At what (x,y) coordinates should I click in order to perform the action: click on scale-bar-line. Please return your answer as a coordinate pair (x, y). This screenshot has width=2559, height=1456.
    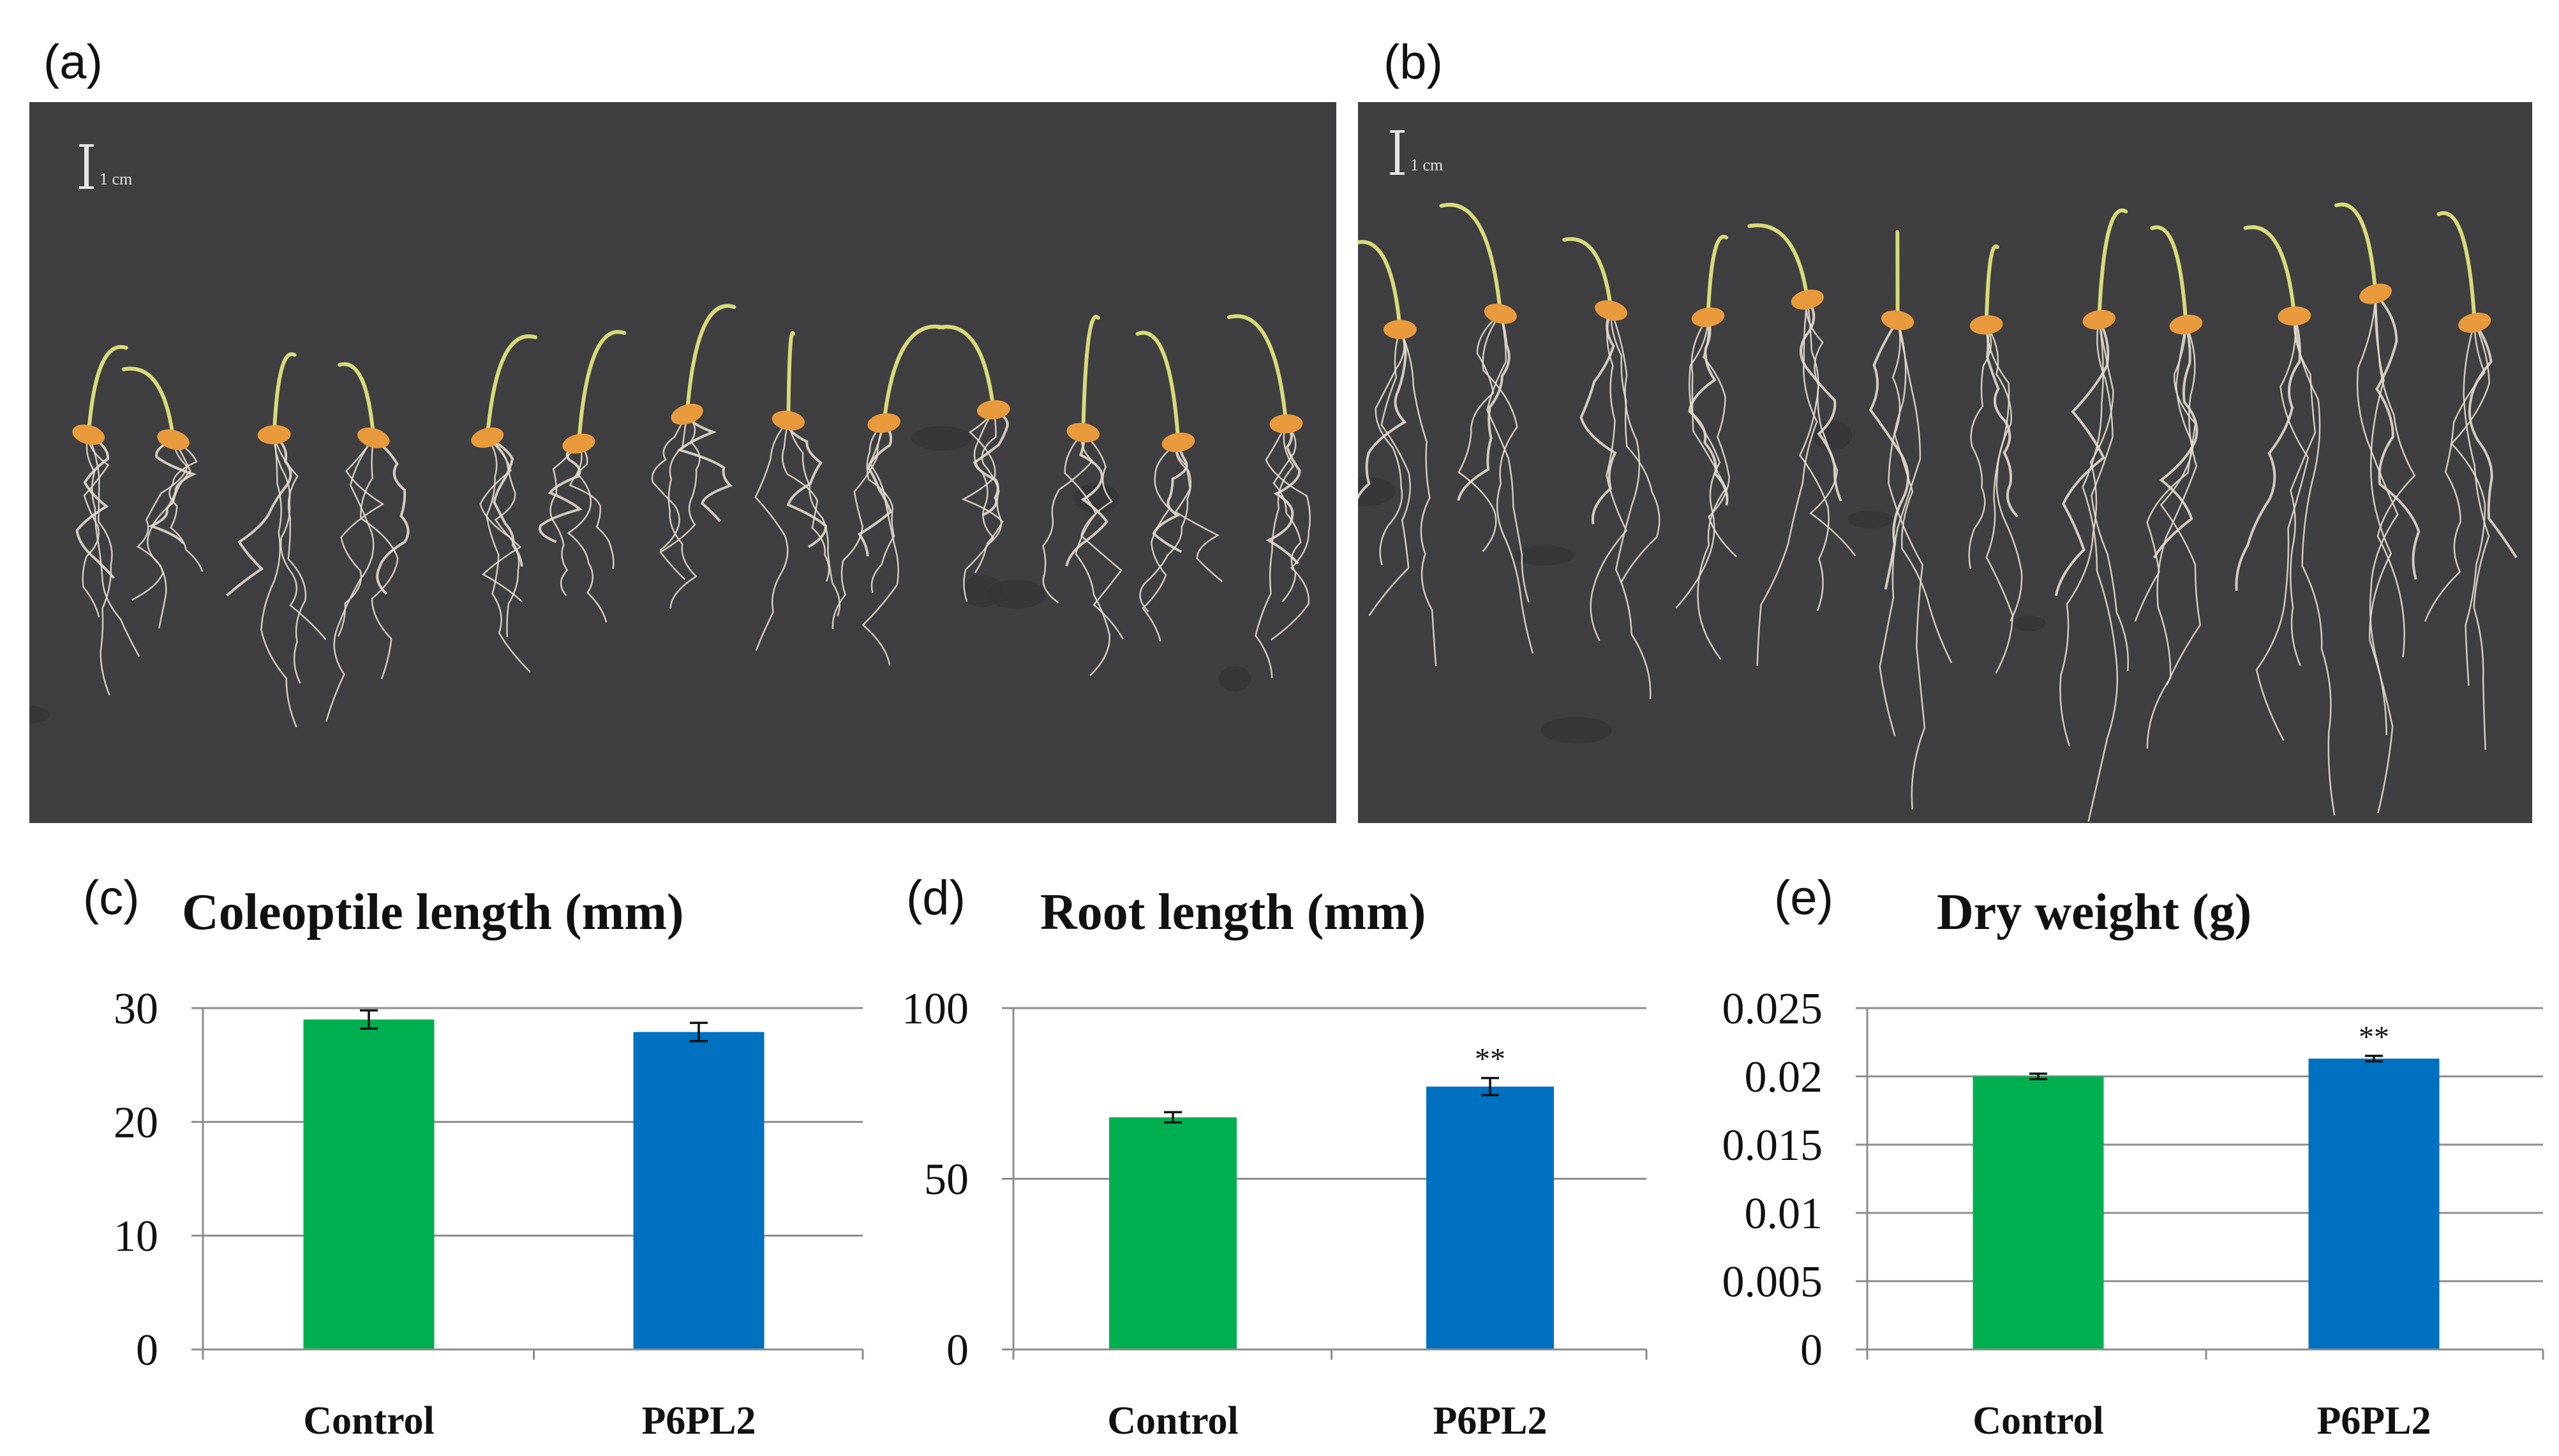
    Looking at the image, I should click on (86, 166).